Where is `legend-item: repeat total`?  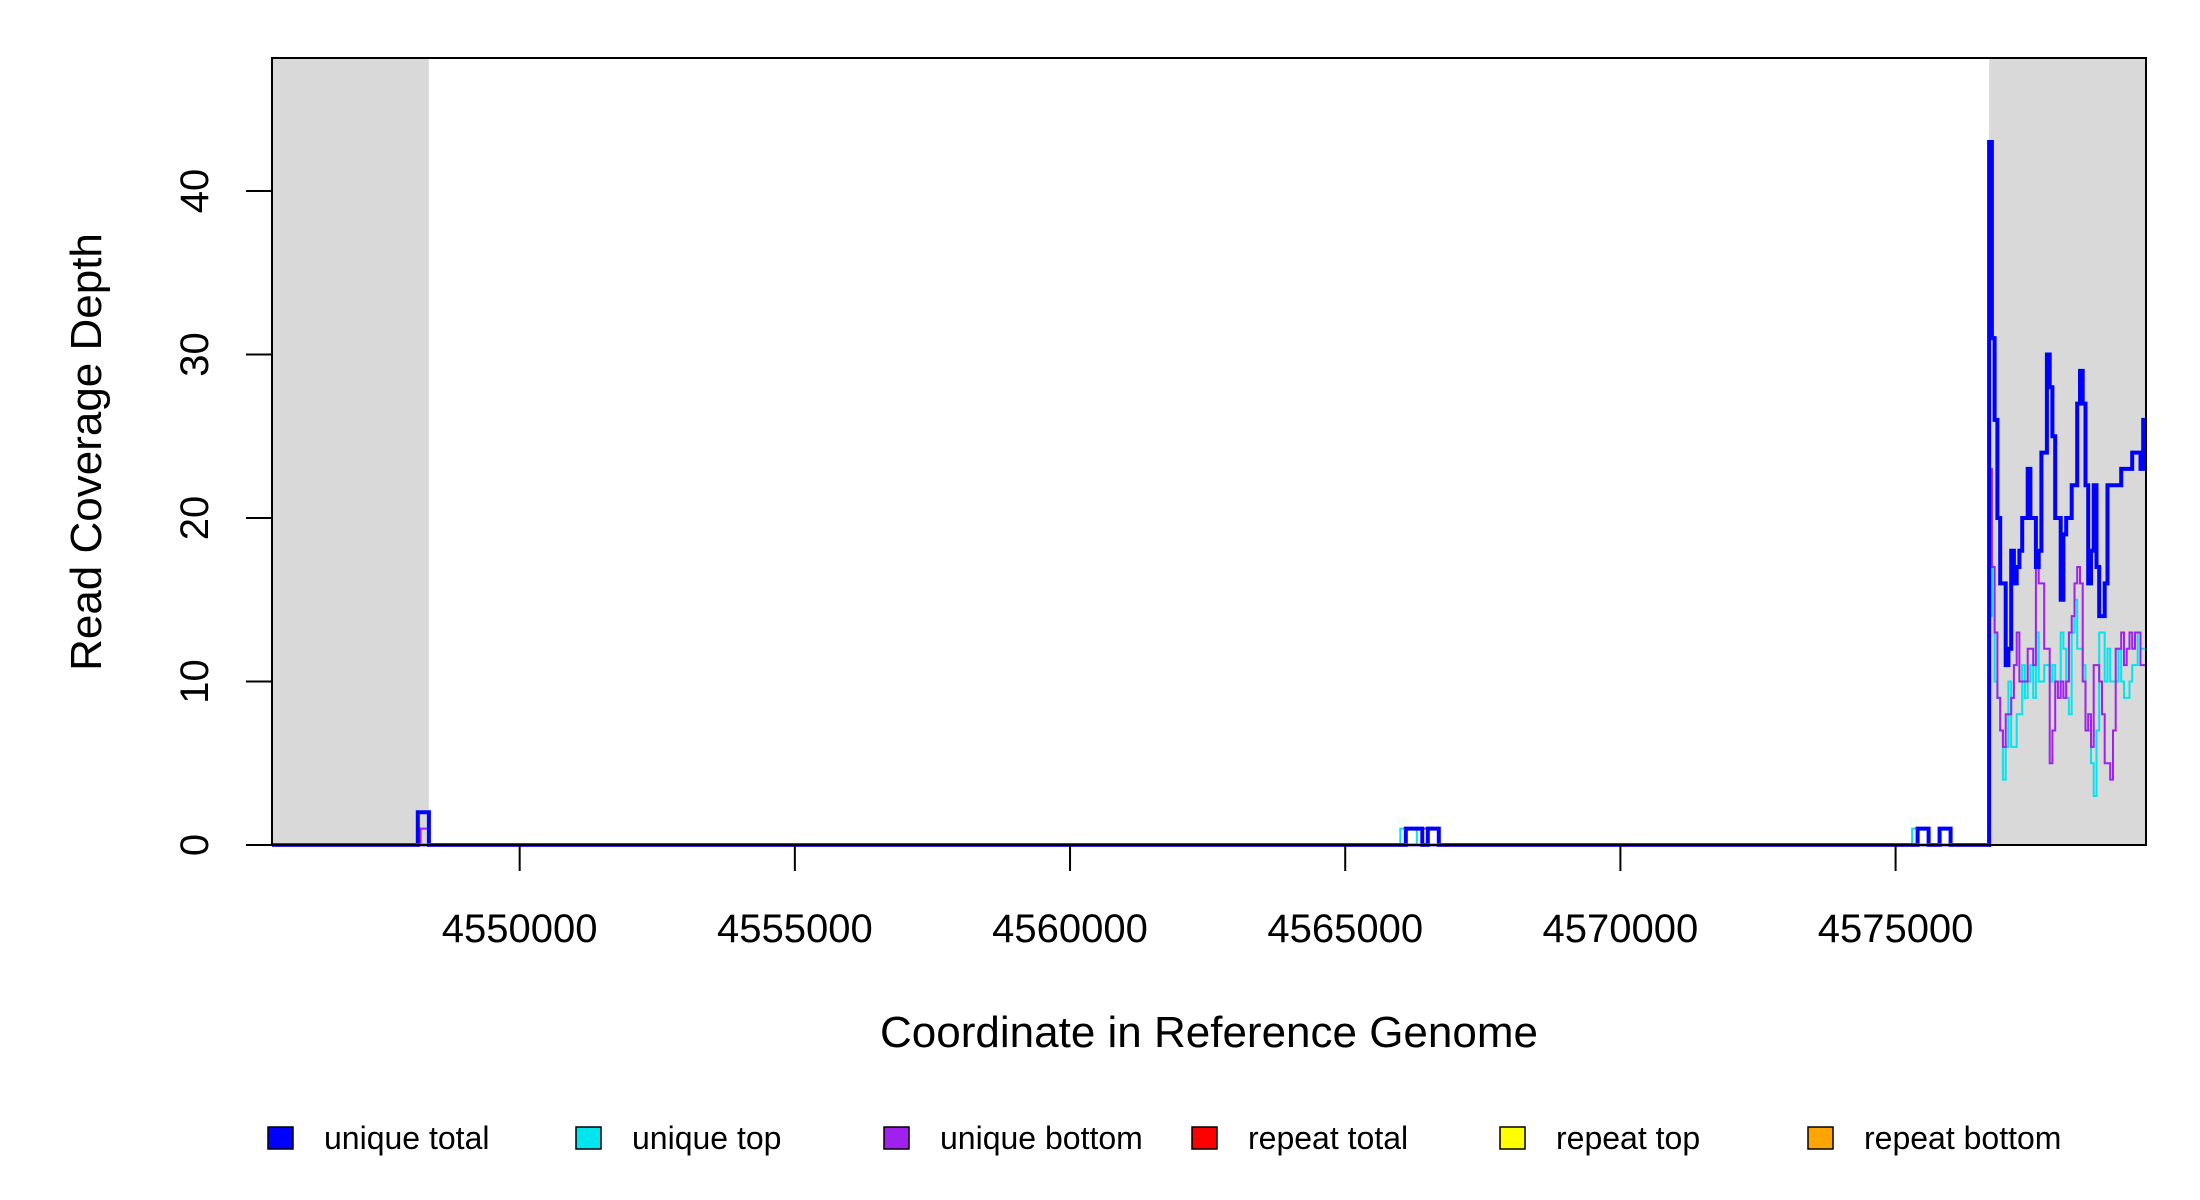 legend-item: repeat total is located at coordinates (1299, 1138).